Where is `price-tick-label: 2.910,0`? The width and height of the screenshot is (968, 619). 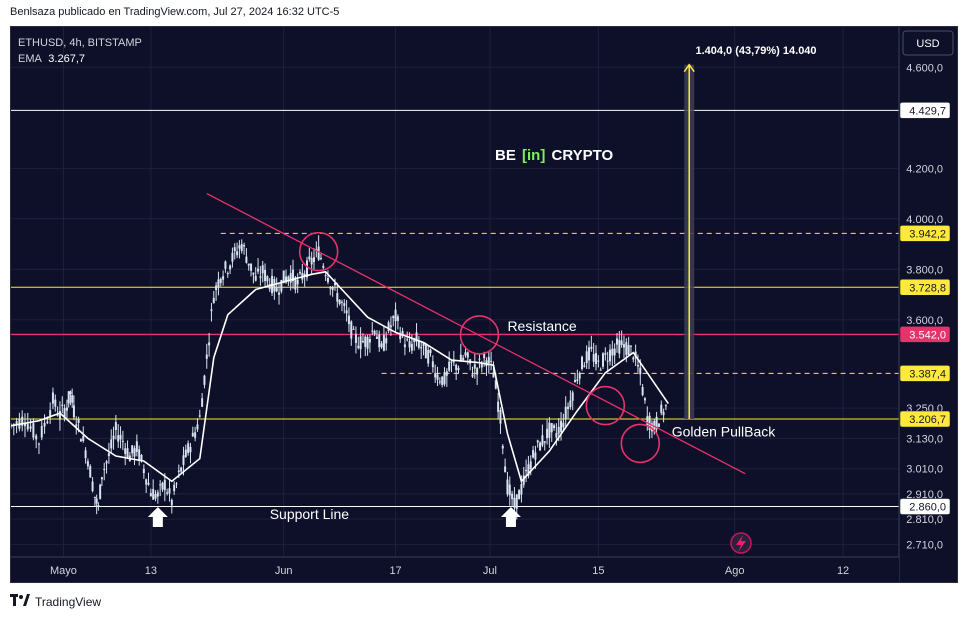 price-tick-label: 2.910,0 is located at coordinates (924, 495).